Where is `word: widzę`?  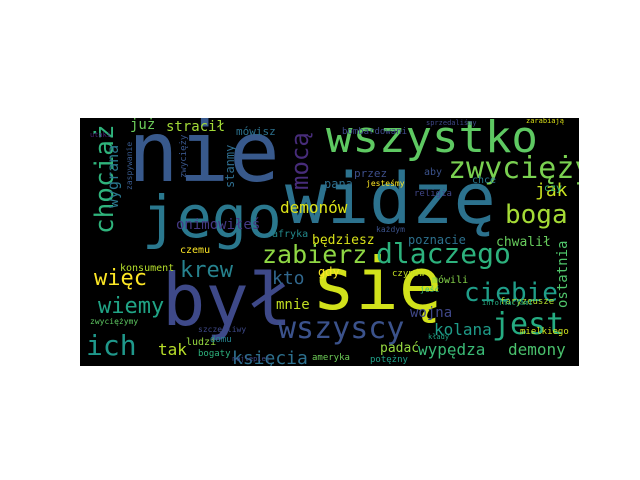
word: widzę is located at coordinates (390, 199).